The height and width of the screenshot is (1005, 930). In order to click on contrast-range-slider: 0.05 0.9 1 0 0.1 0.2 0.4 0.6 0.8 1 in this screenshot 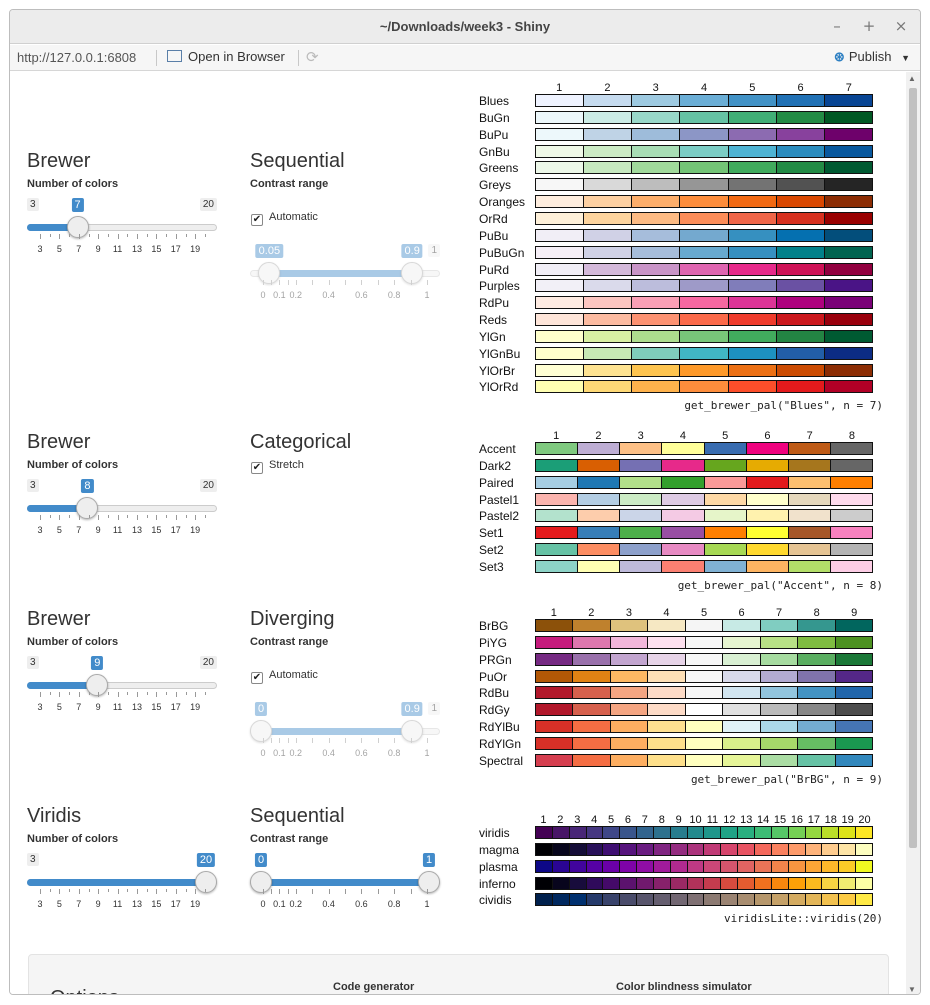, I will do `click(345, 272)`.